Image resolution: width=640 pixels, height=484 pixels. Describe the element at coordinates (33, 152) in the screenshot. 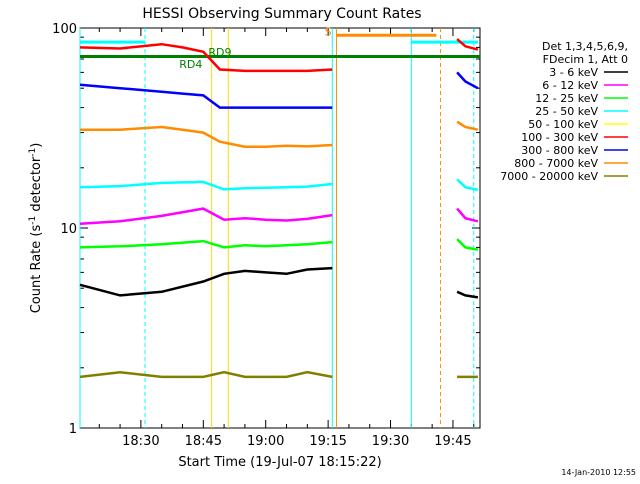

I see `y-axis-label-sup2: -1` at that location.